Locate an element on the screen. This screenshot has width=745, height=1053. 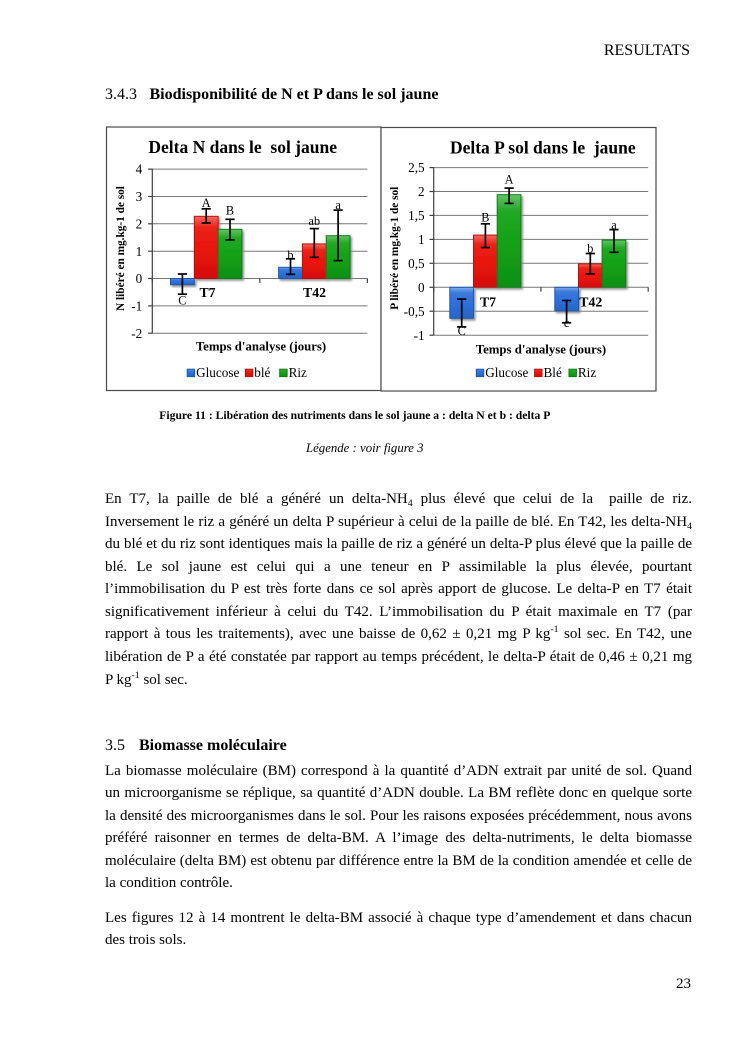
svg-text: 4 is located at coordinates (139, 169).